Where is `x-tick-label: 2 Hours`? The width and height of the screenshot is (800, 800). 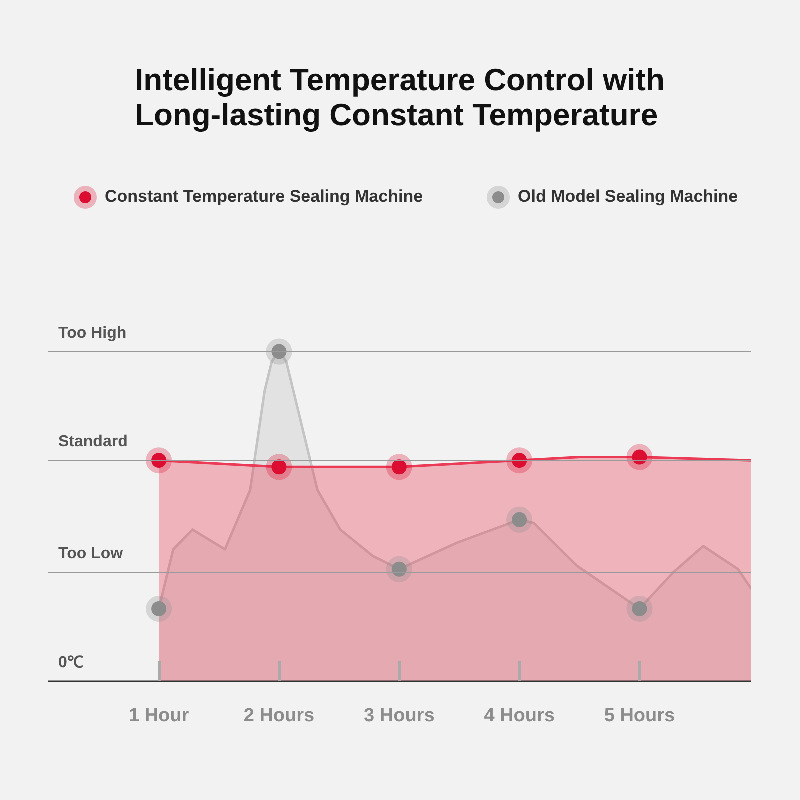
x-tick-label: 2 Hours is located at coordinates (279, 716).